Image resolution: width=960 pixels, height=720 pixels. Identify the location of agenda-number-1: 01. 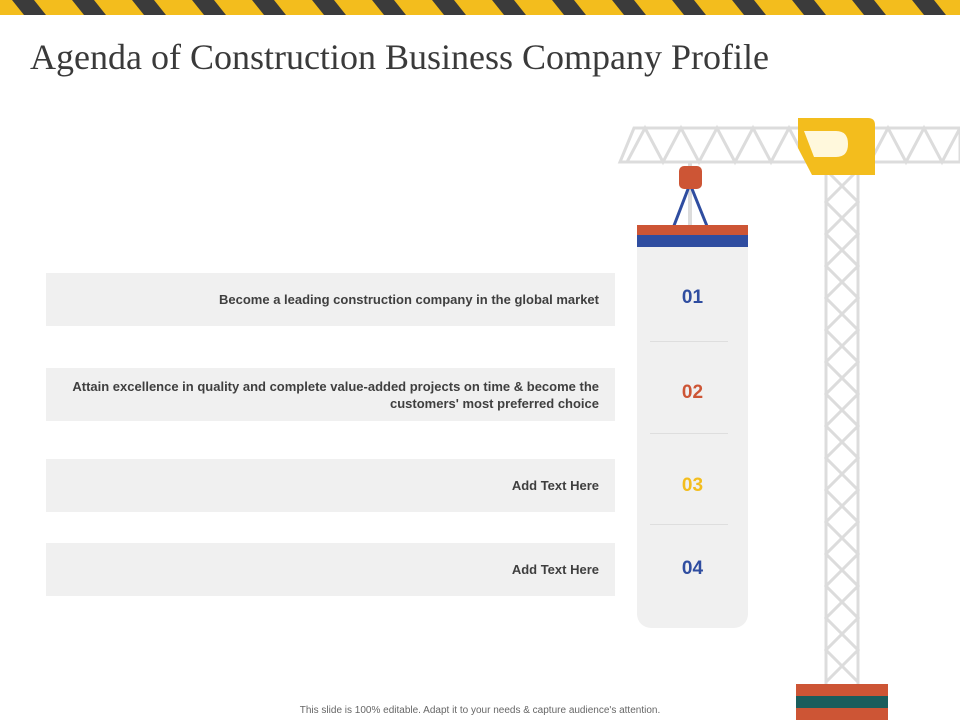
(692, 297).